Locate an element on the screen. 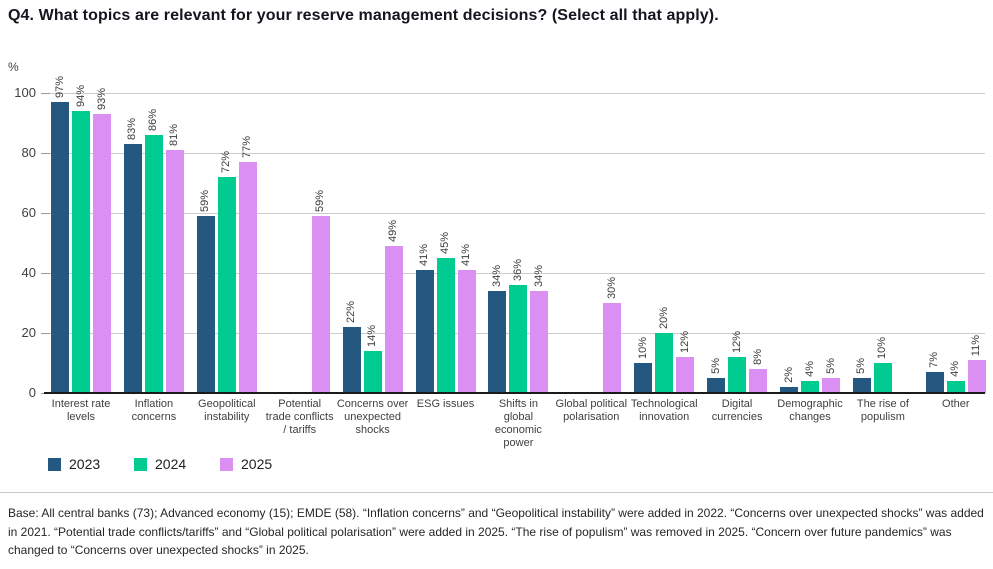  bar-value-label: 72% is located at coordinates (226, 161).